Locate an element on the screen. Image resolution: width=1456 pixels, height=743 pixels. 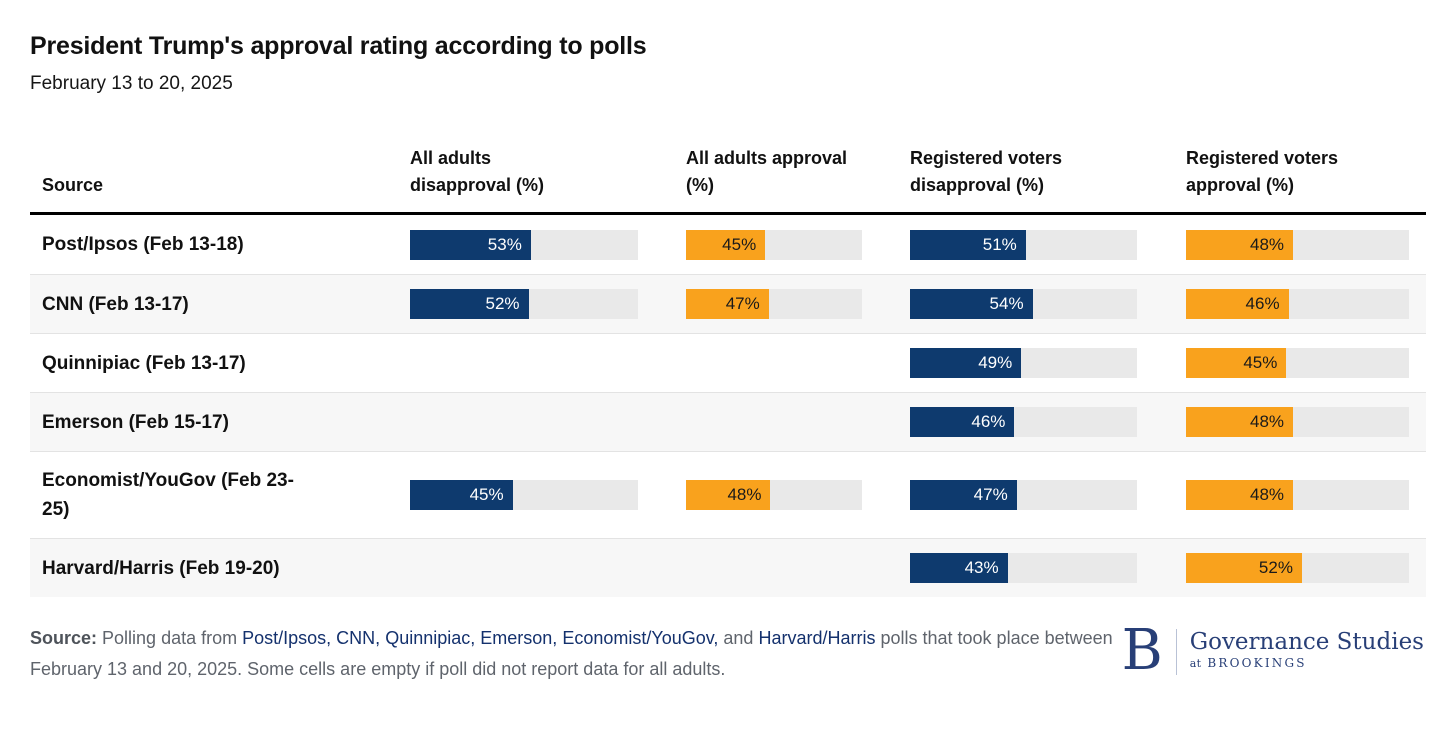
table-row: Economist/YouGov (Feb 23-25) 45% 48% 47% 48% is located at coordinates (728, 494).